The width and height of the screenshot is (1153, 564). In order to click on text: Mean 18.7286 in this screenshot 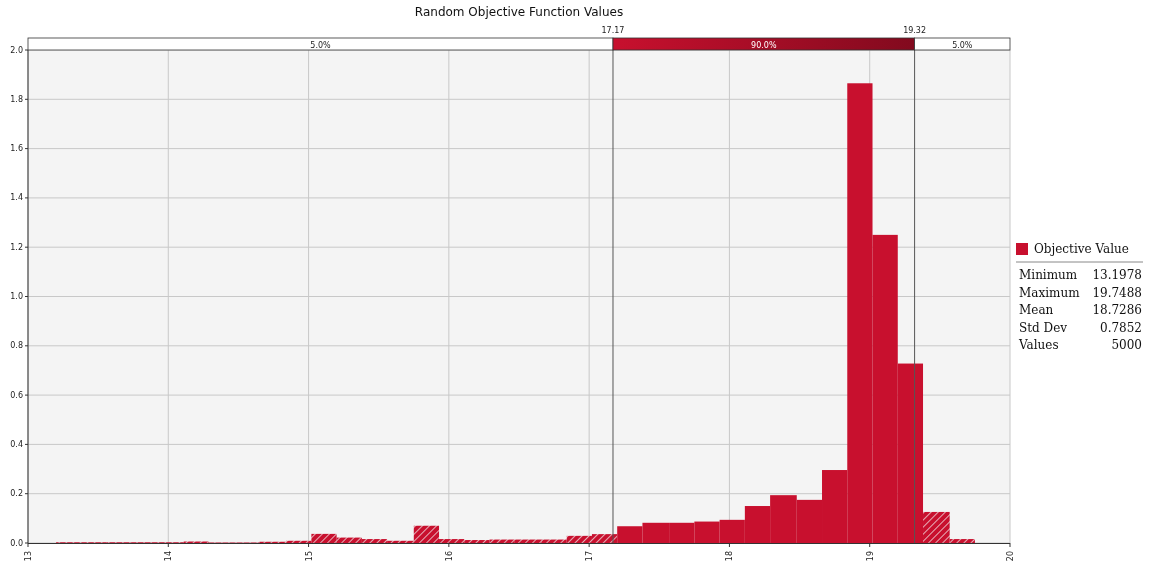, I will do `click(1080, 310)`.